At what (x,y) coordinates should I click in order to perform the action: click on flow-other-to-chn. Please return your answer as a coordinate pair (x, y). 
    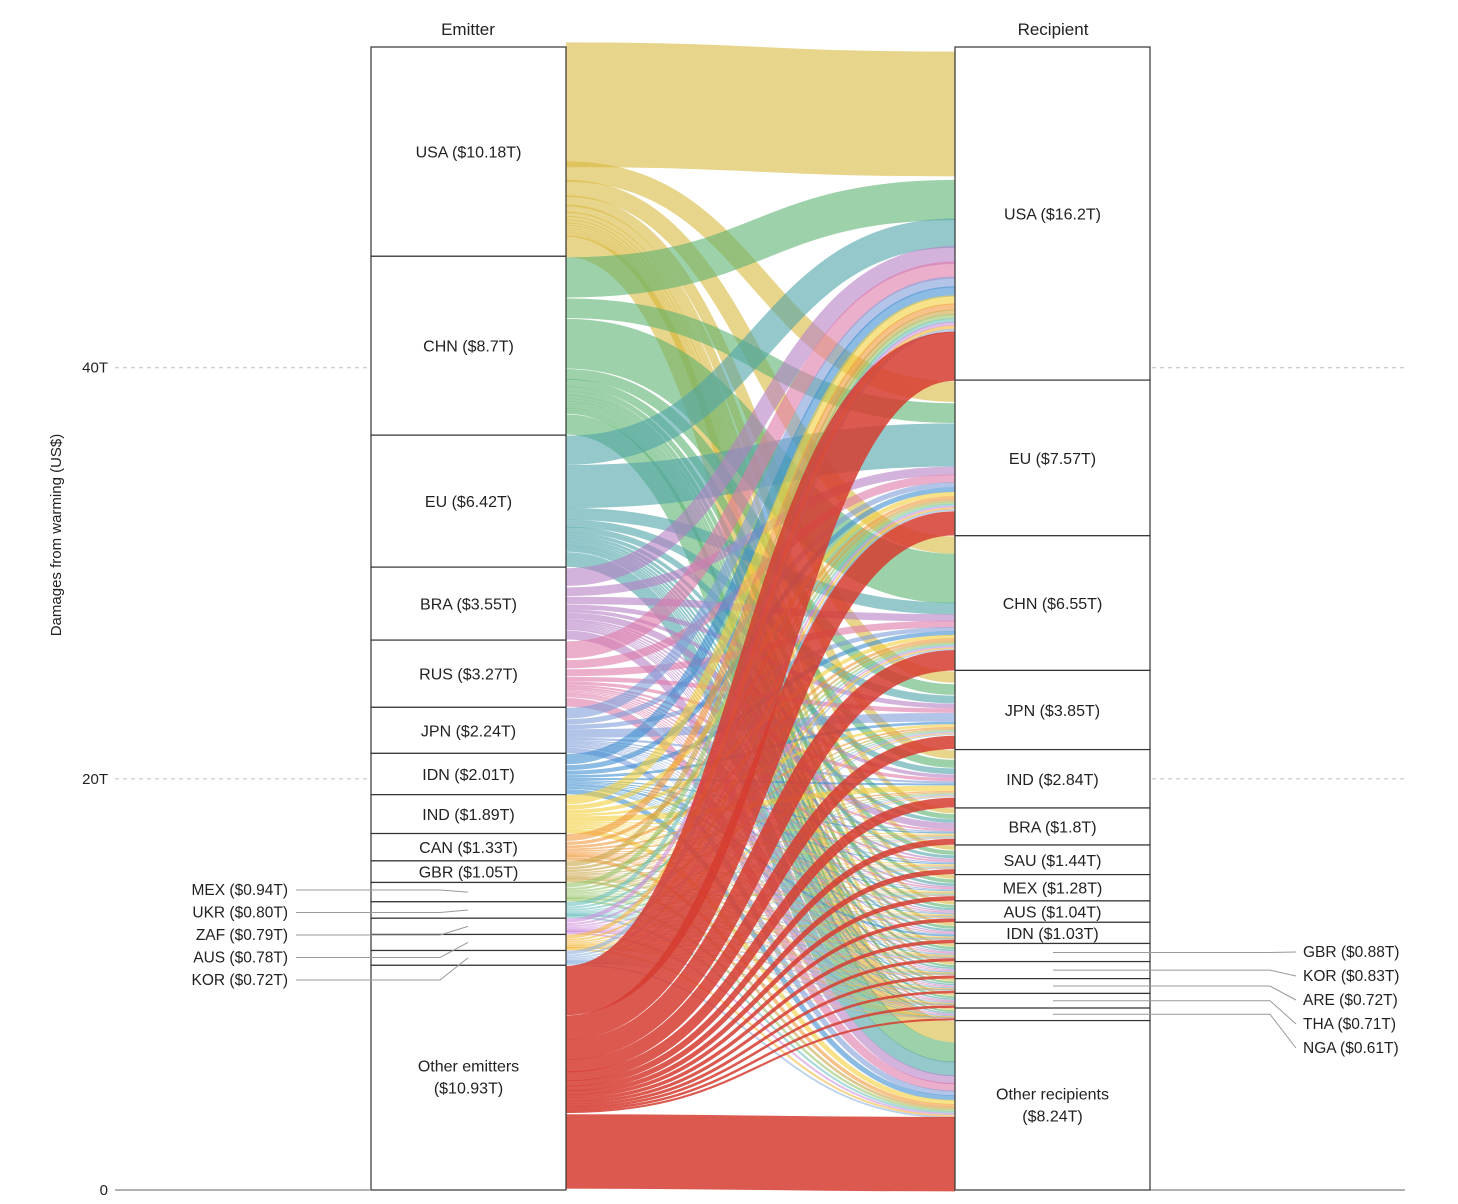
    Looking at the image, I should click on (760, 855).